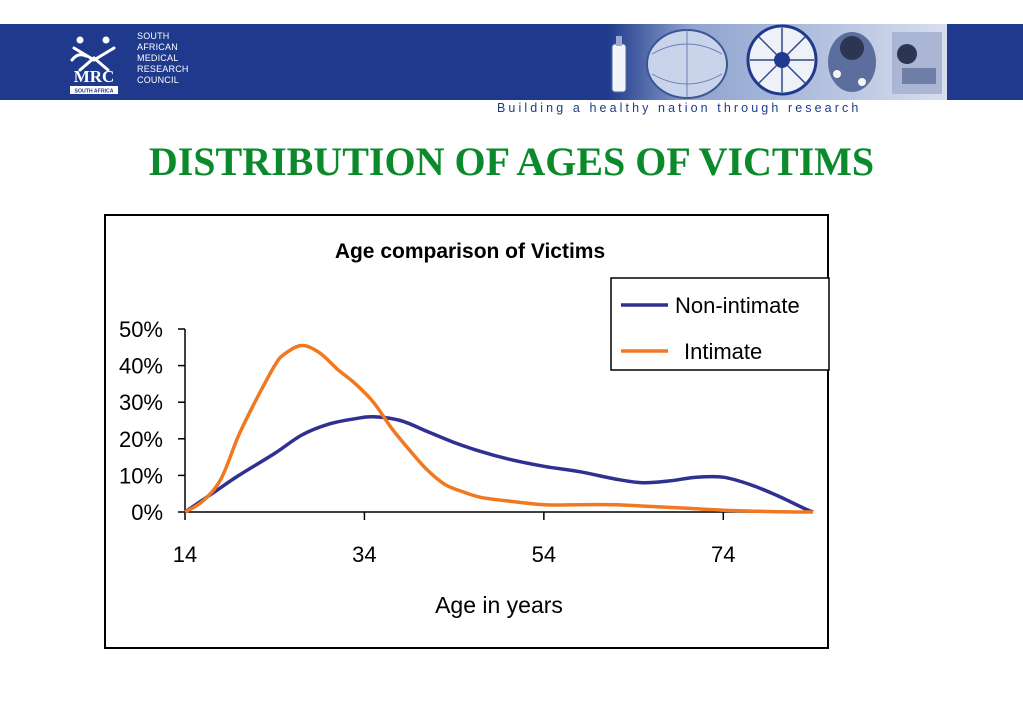  I want to click on legend-label: Intimate, so click(723, 351).